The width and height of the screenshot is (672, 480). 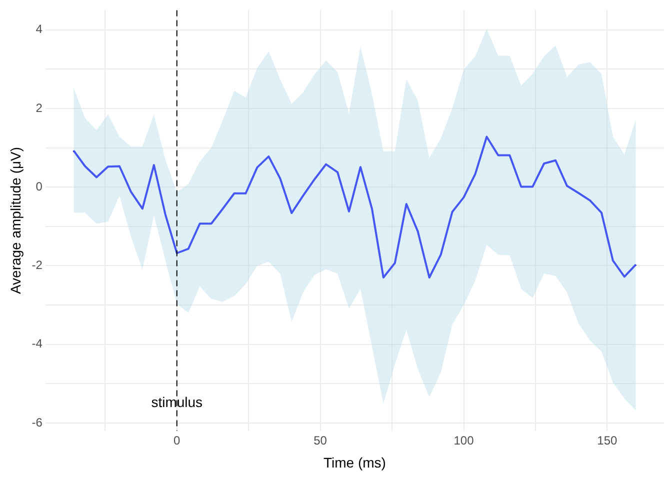 What do you see at coordinates (177, 402) in the screenshot?
I see `annotation: stimulus` at bounding box center [177, 402].